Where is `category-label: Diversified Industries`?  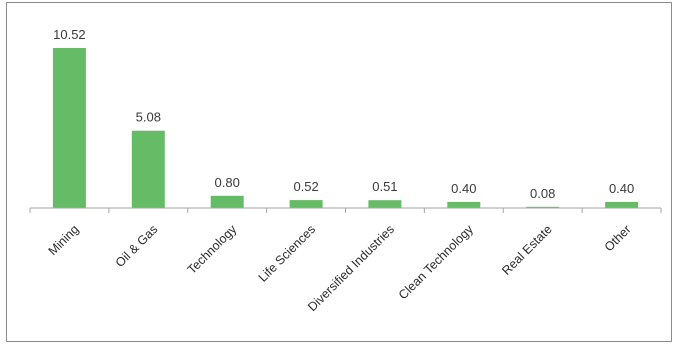 category-label: Diversified Industries is located at coordinates (351, 268).